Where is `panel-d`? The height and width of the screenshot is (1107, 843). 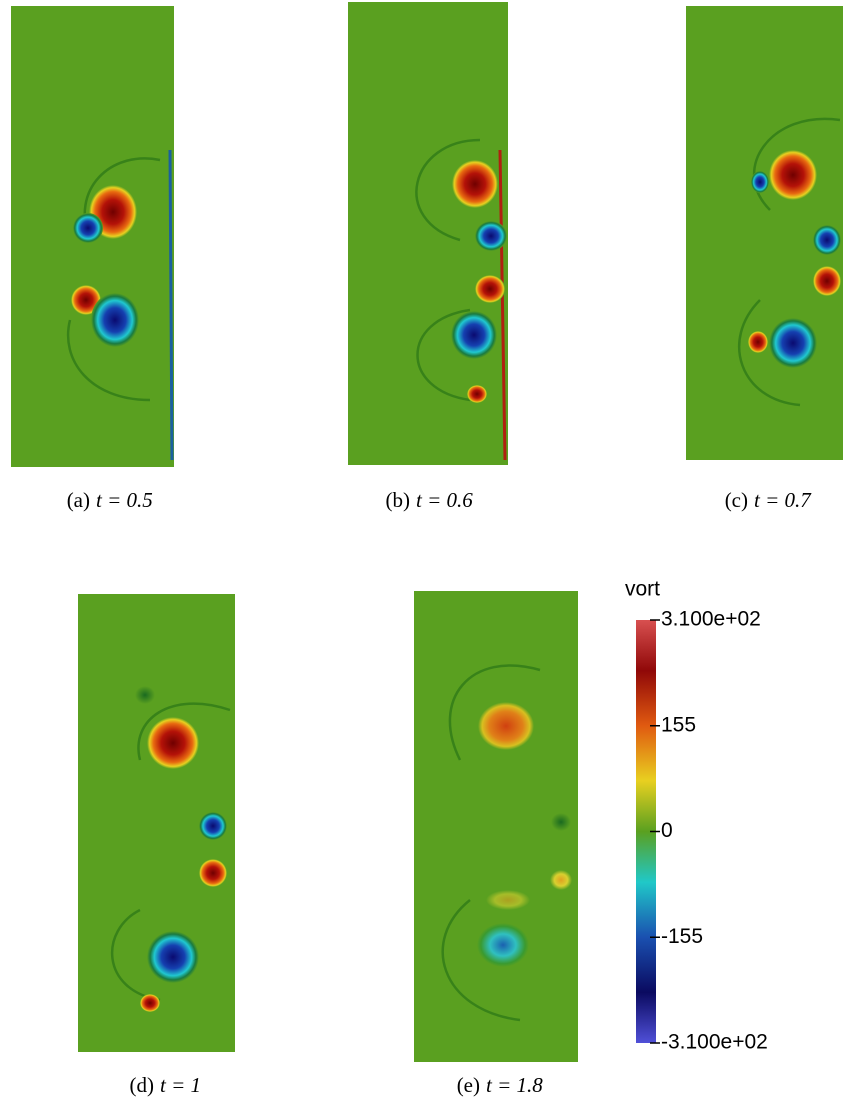
panel-d is located at coordinates (156, 823).